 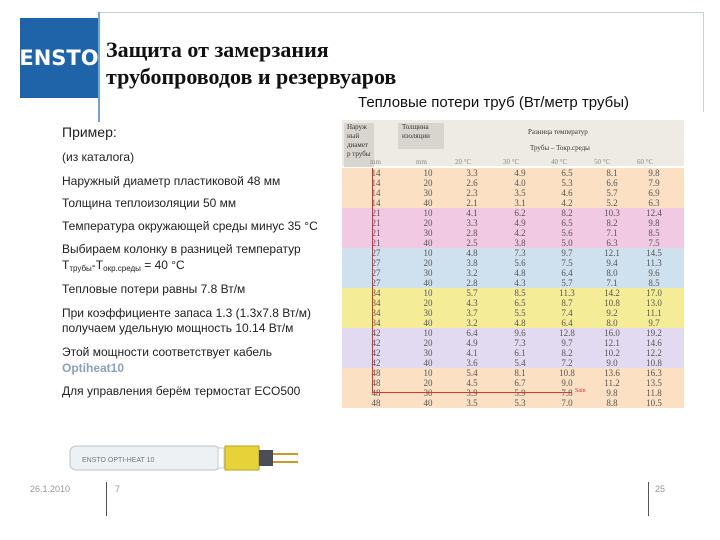 What do you see at coordinates (513, 333) in the screenshot?
I see `table-row: 42 10 6.4 9.6 12.8 16.0 19.2` at bounding box center [513, 333].